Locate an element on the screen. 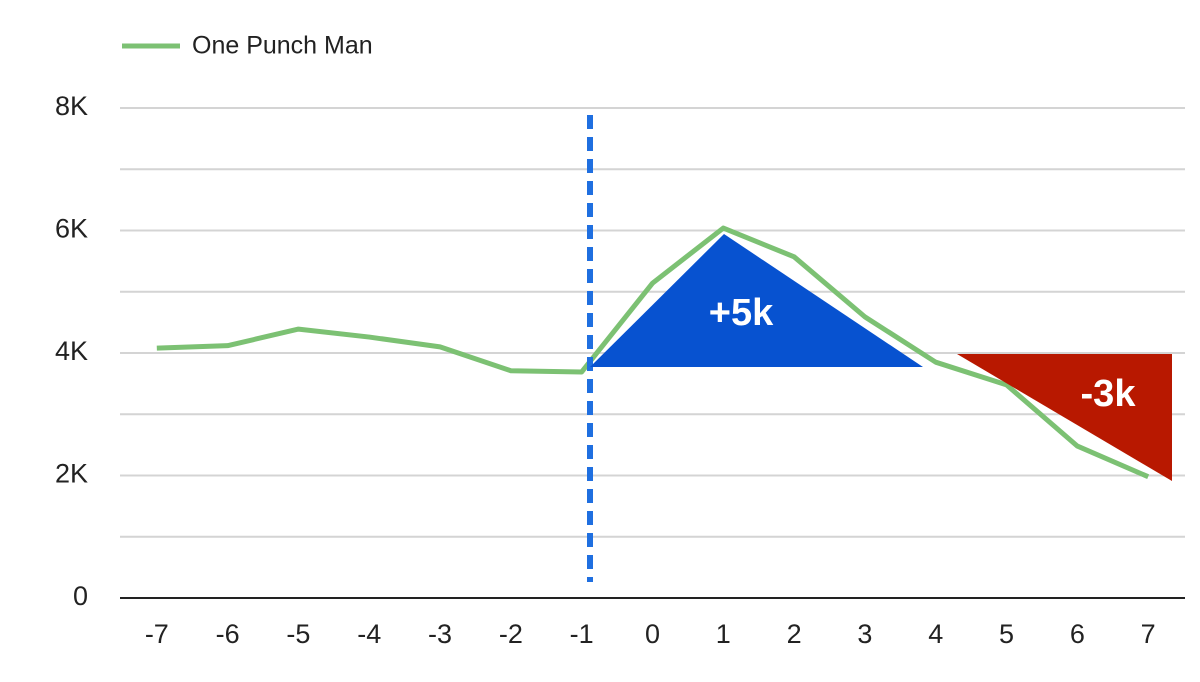  loss-triangle is located at coordinates (1064, 417).